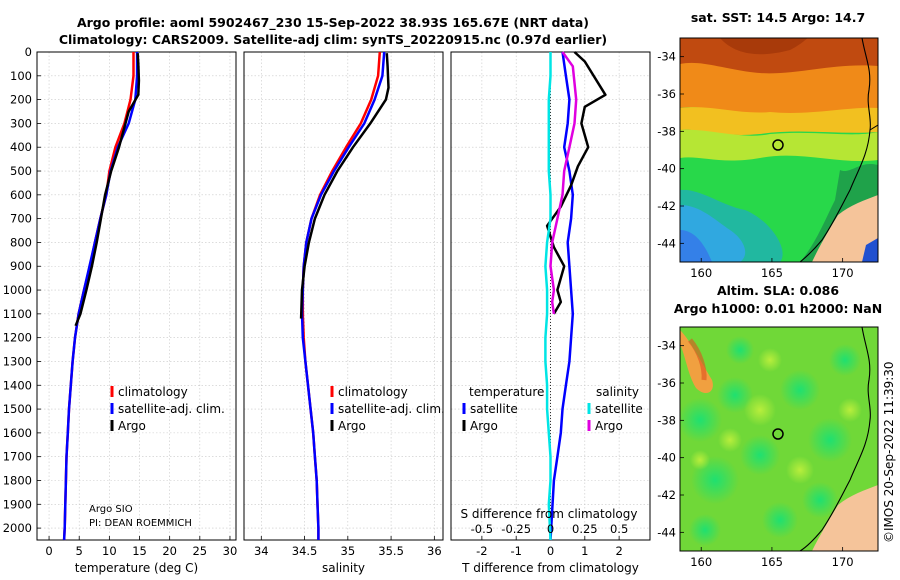  Describe the element at coordinates (261, 551) in the screenshot. I see `x-tick-label: 34` at that location.